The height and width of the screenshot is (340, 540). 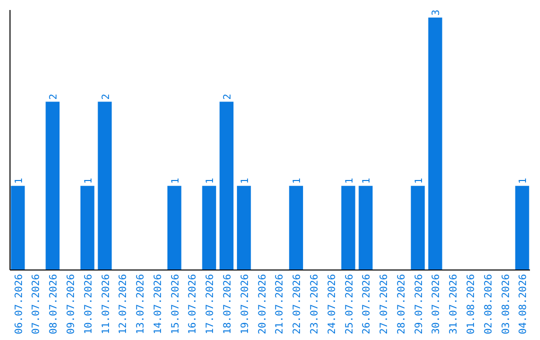 I want to click on x-tick-label: 10.07.2026, so click(x=88, y=304).